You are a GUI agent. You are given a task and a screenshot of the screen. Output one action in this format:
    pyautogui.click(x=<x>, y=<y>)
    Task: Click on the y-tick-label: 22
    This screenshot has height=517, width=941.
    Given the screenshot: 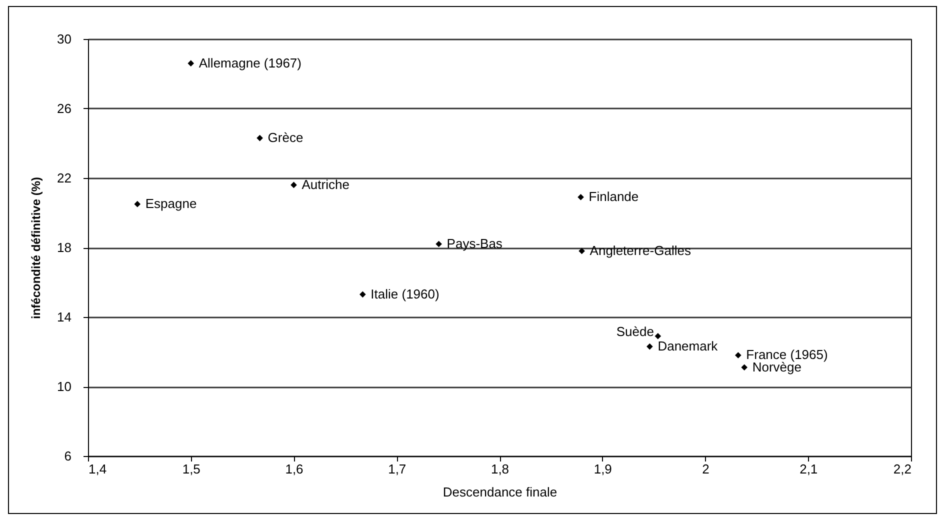 What is the action you would take?
    pyautogui.click(x=64, y=178)
    